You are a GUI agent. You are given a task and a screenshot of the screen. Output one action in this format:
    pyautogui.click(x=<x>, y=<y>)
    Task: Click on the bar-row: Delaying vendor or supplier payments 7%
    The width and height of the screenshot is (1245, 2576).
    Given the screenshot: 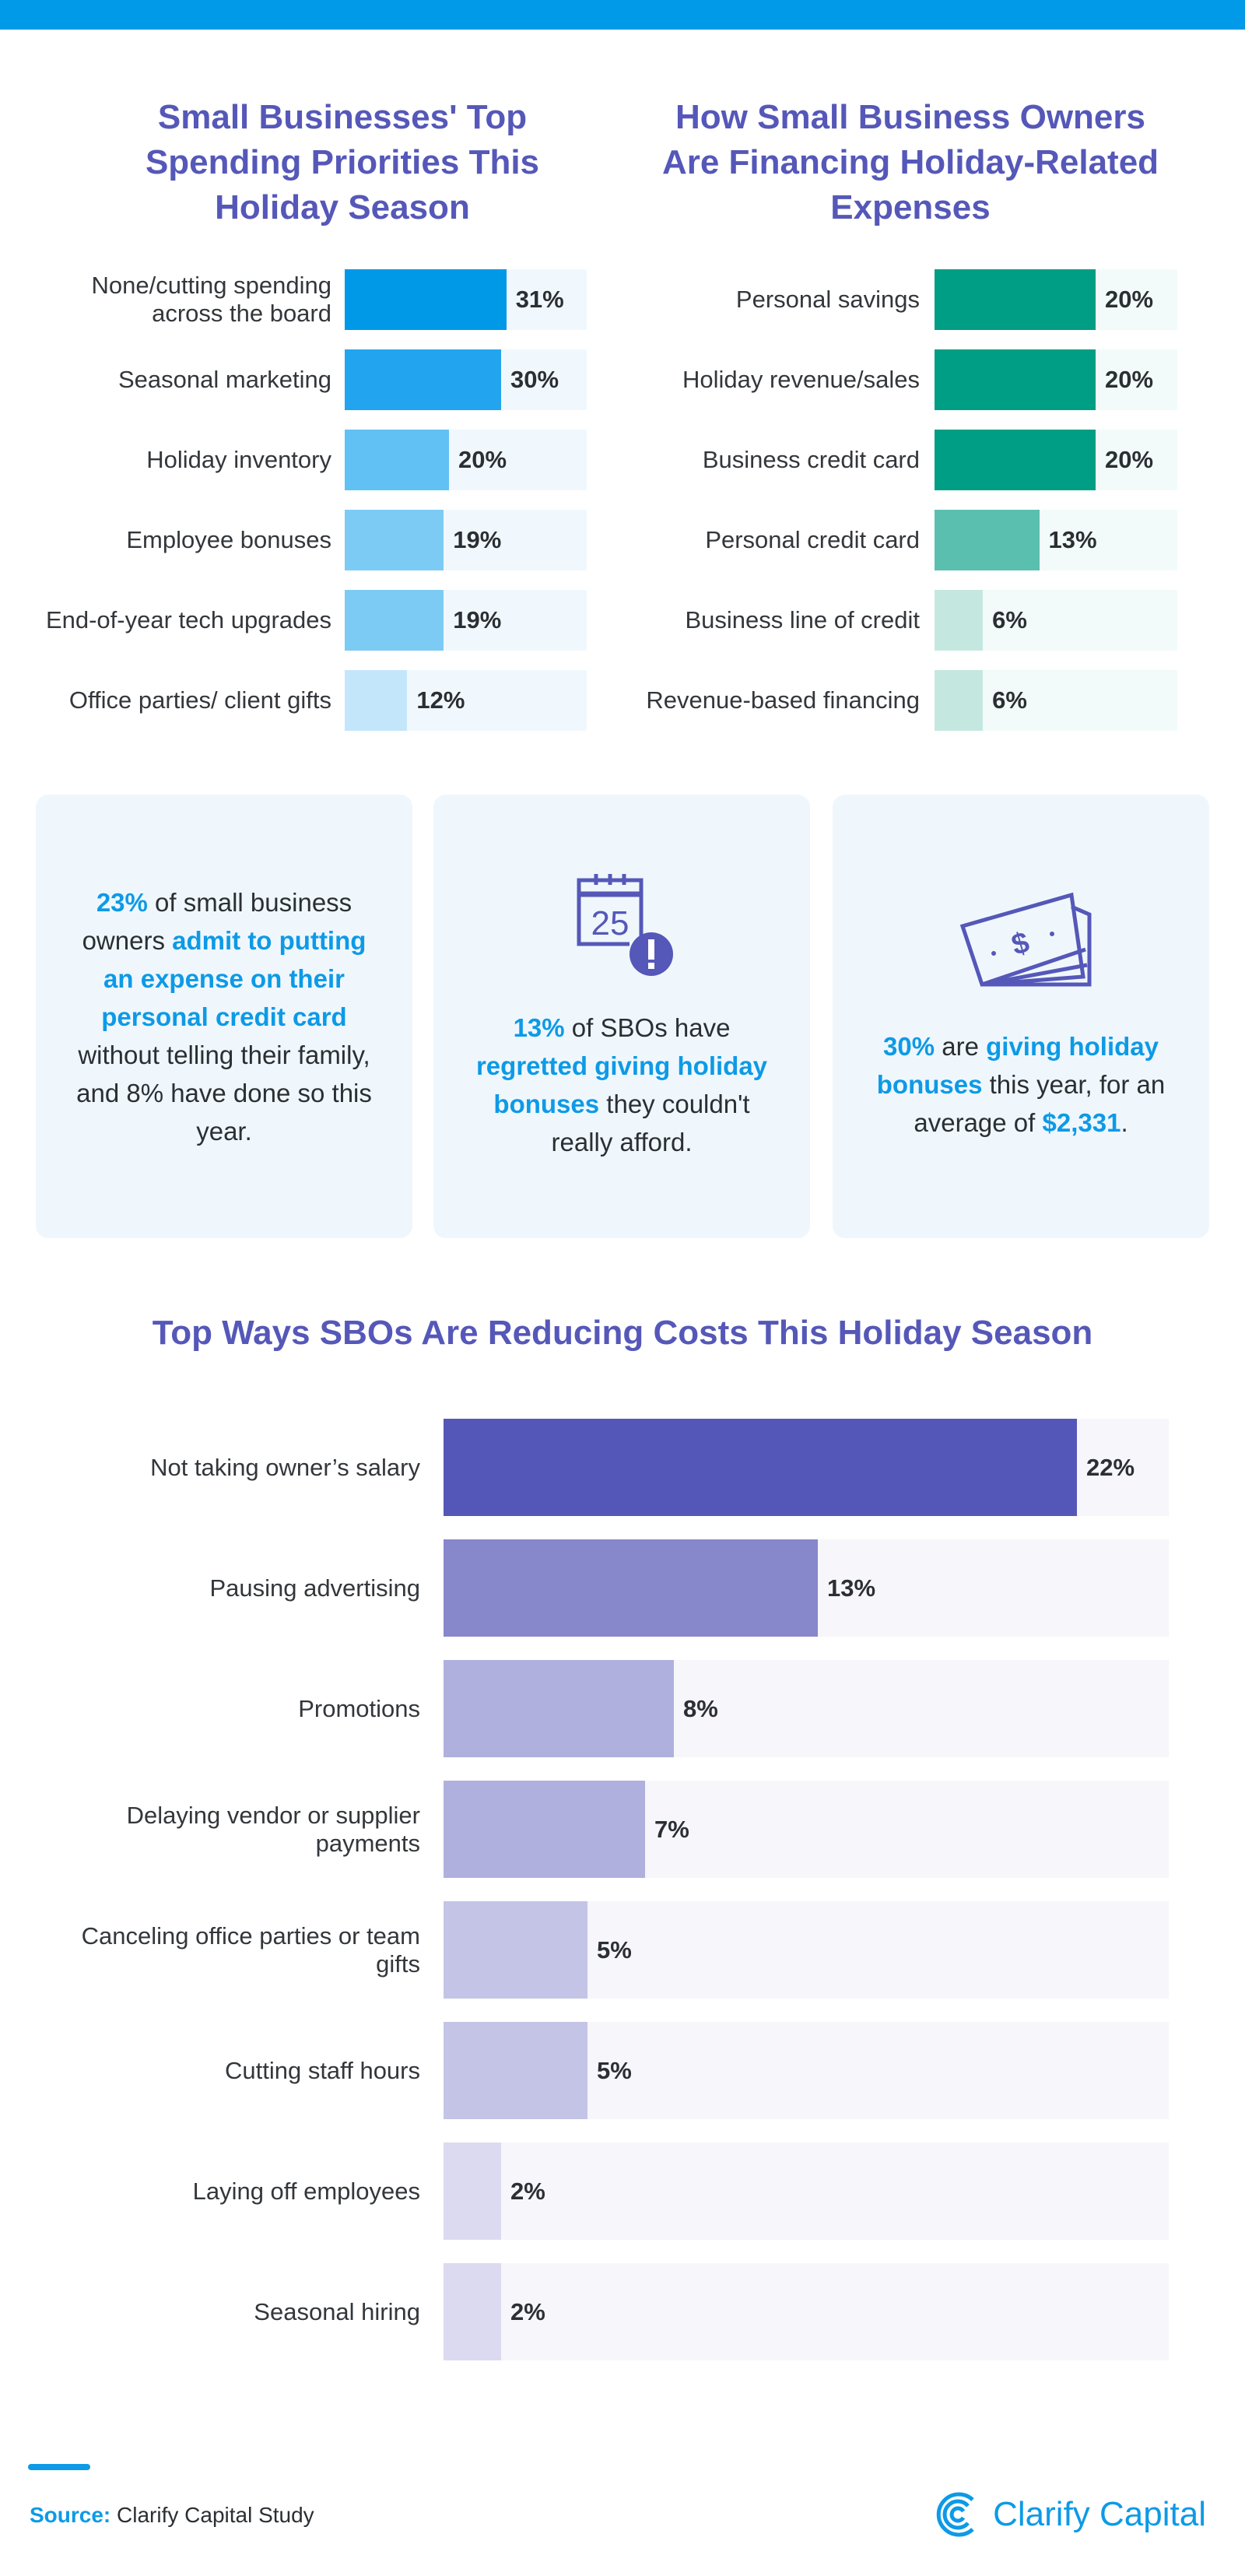 What is the action you would take?
    pyautogui.click(x=608, y=1830)
    